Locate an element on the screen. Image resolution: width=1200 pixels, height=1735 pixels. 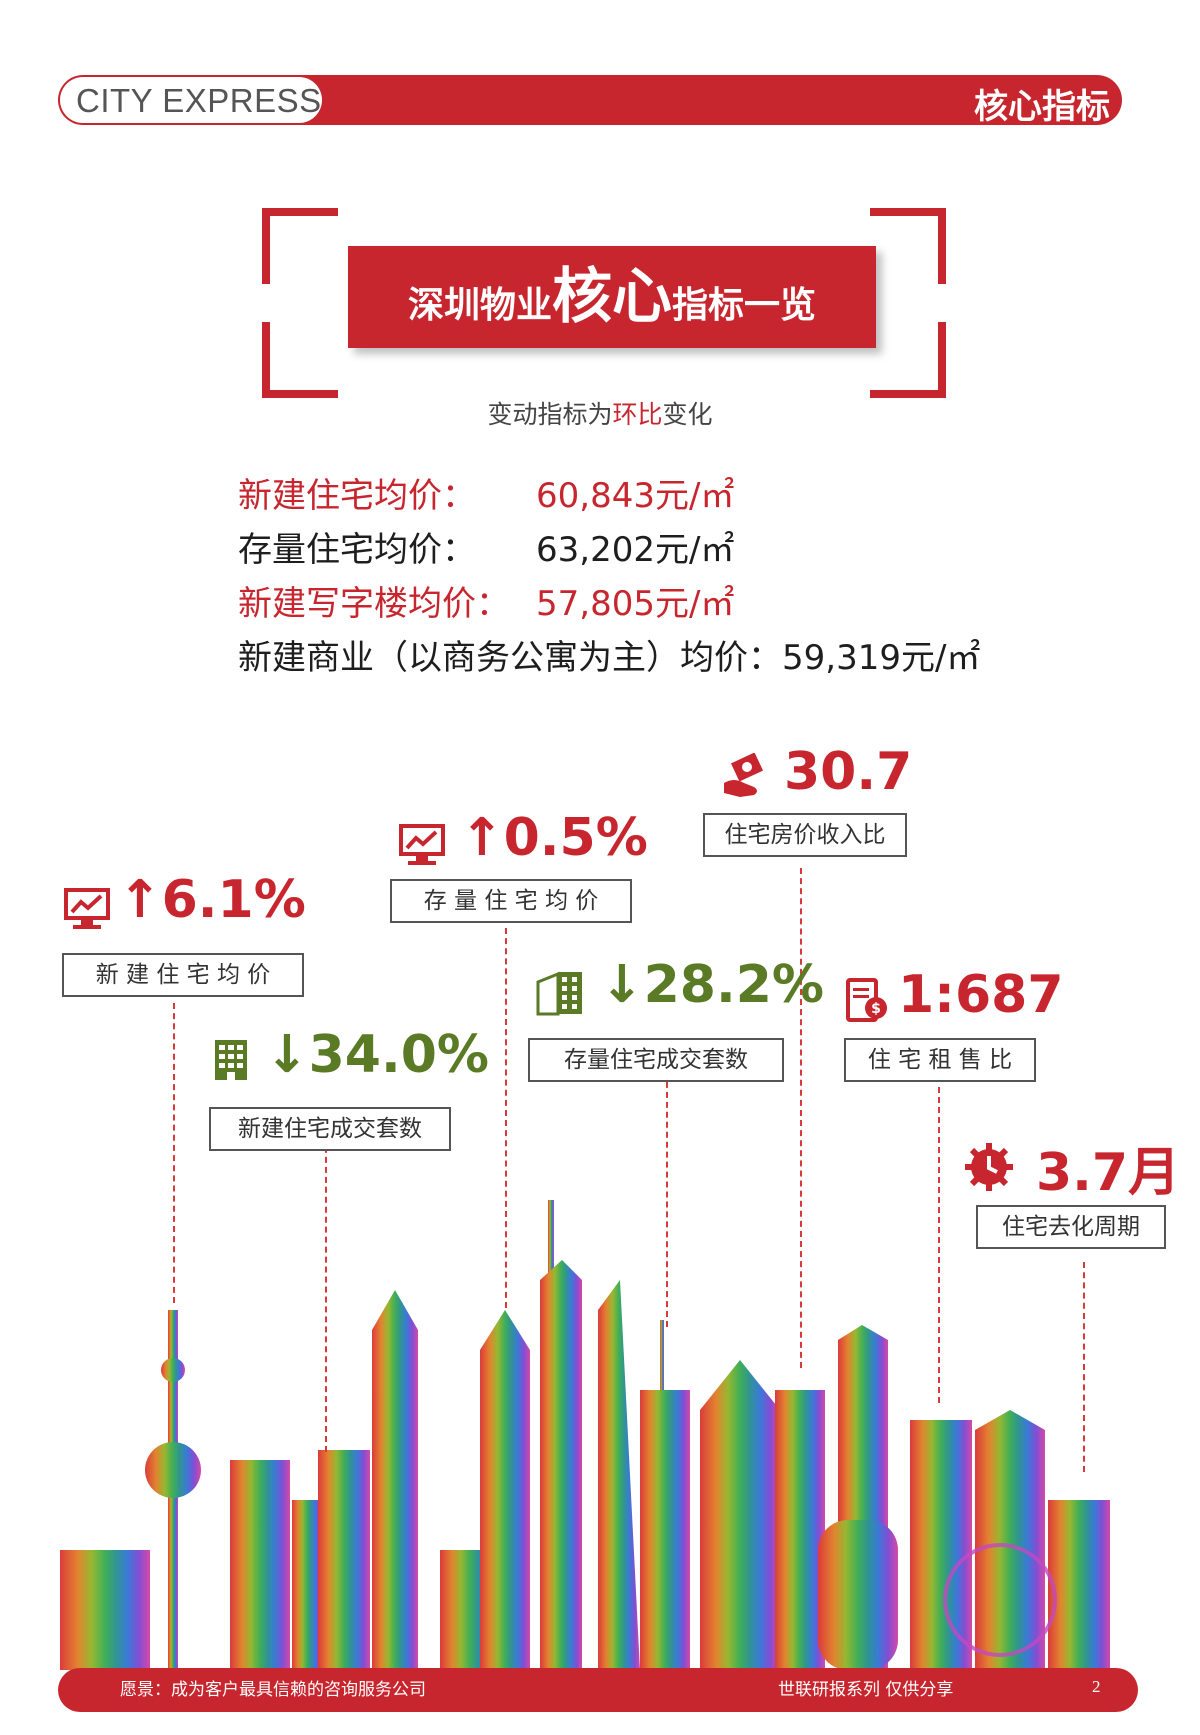
price-row-new-commercial: 新建商业（以商务公寓为主）均价：59,319元/㎡ is located at coordinates (609, 654).